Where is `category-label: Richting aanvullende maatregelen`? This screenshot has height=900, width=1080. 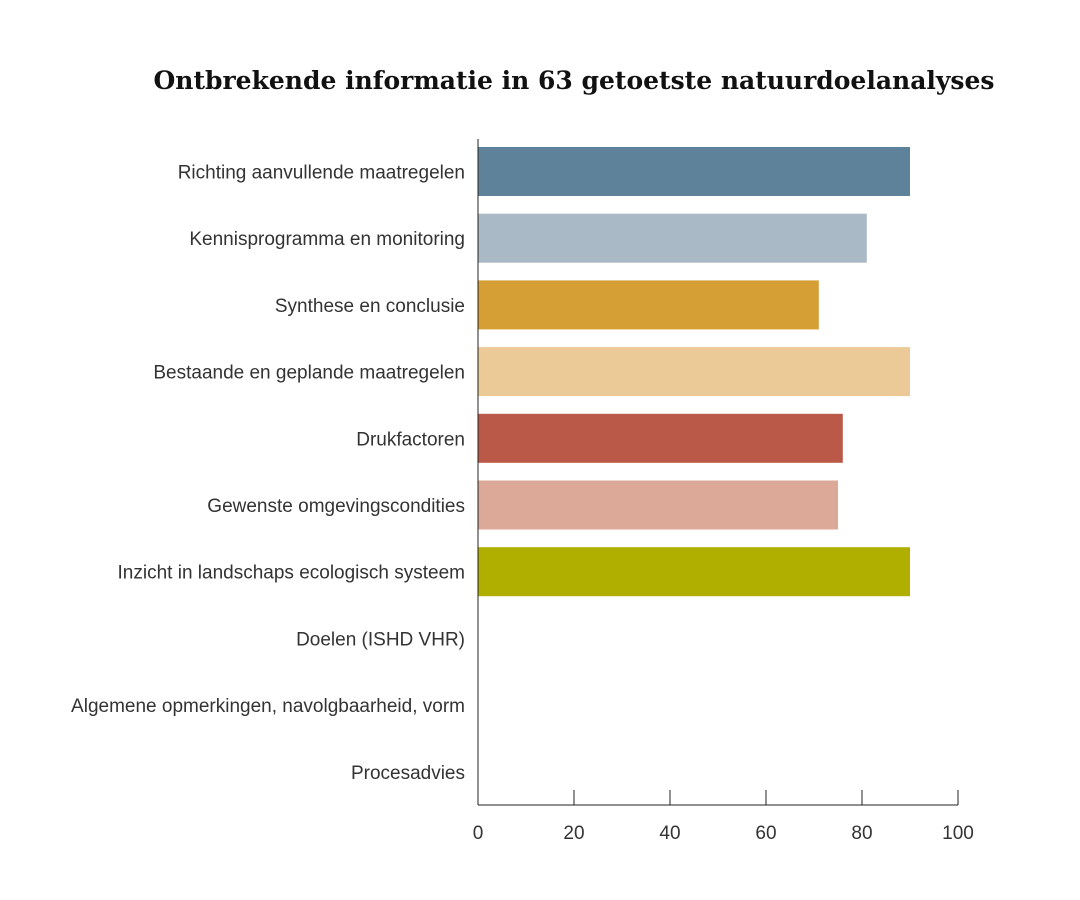
category-label: Richting aanvullende maatregelen is located at coordinates (321, 173).